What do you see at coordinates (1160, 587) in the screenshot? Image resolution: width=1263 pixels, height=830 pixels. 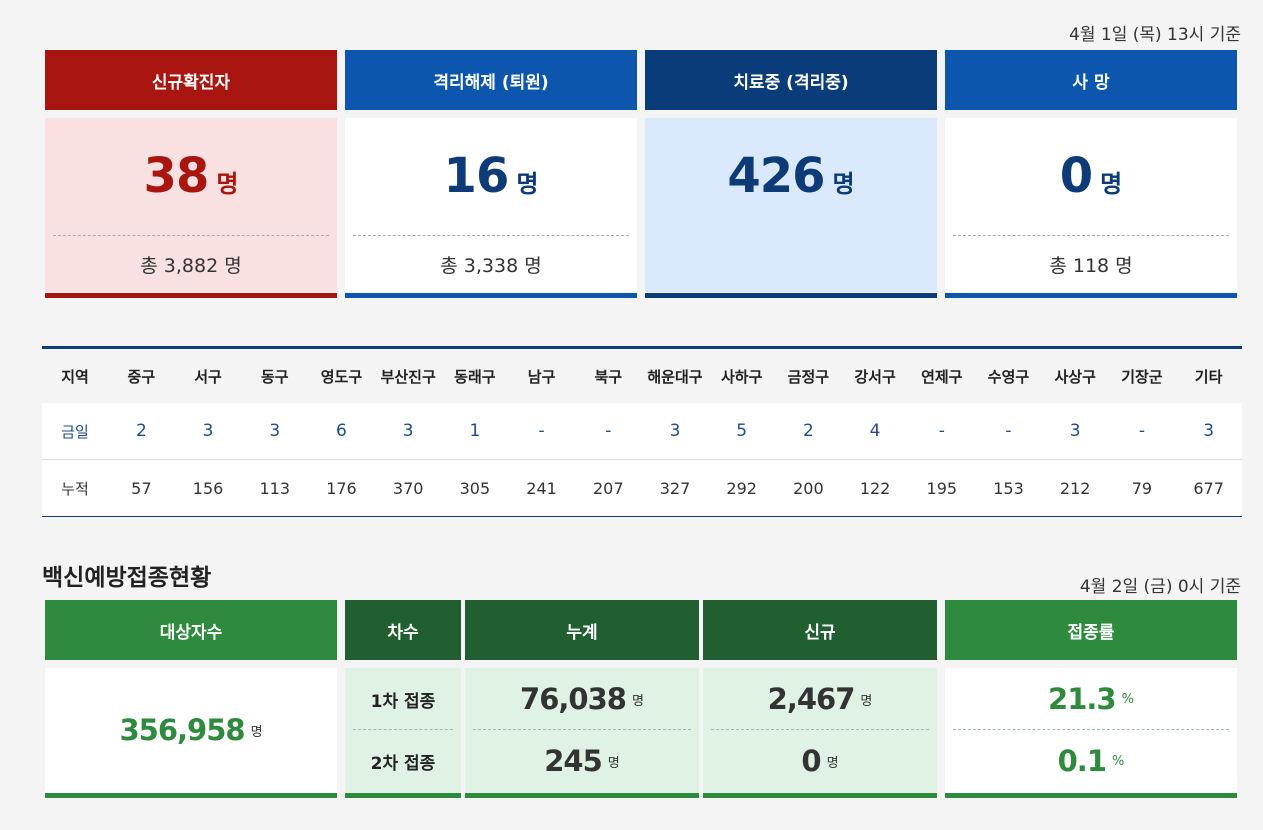 I see `vaccine-date: 4월 2일 (금) 0시 기준` at bounding box center [1160, 587].